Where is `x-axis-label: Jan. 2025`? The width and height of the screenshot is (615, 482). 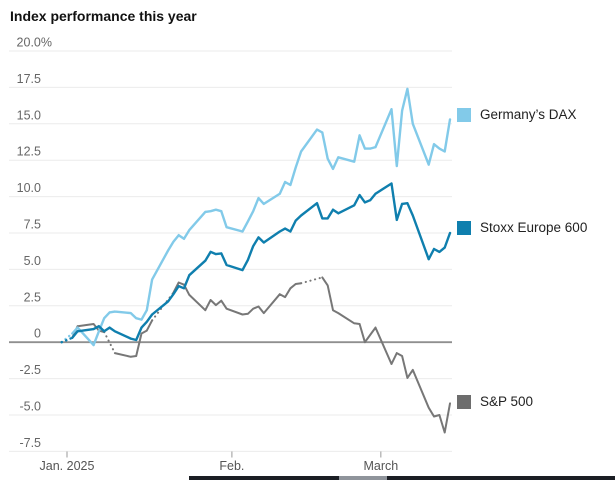
x-axis-label: Jan. 2025 is located at coordinates (67, 466).